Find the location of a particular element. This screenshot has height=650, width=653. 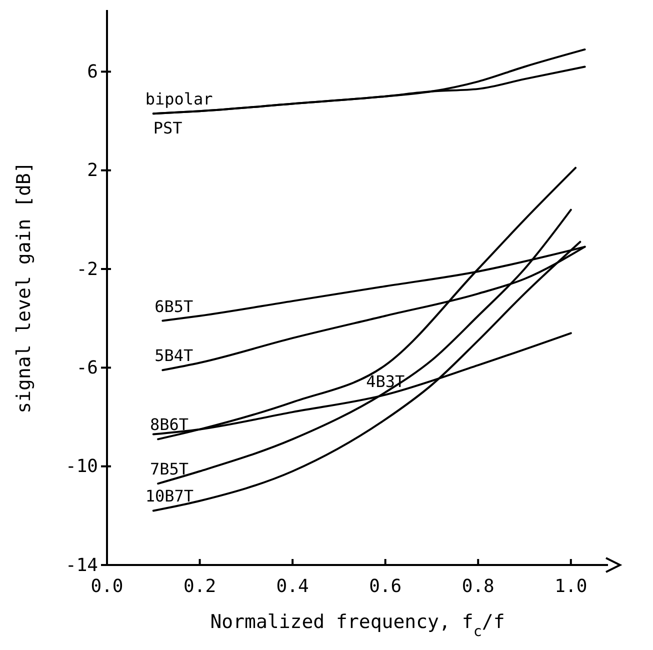

series-label: 10B7T is located at coordinates (169, 496).